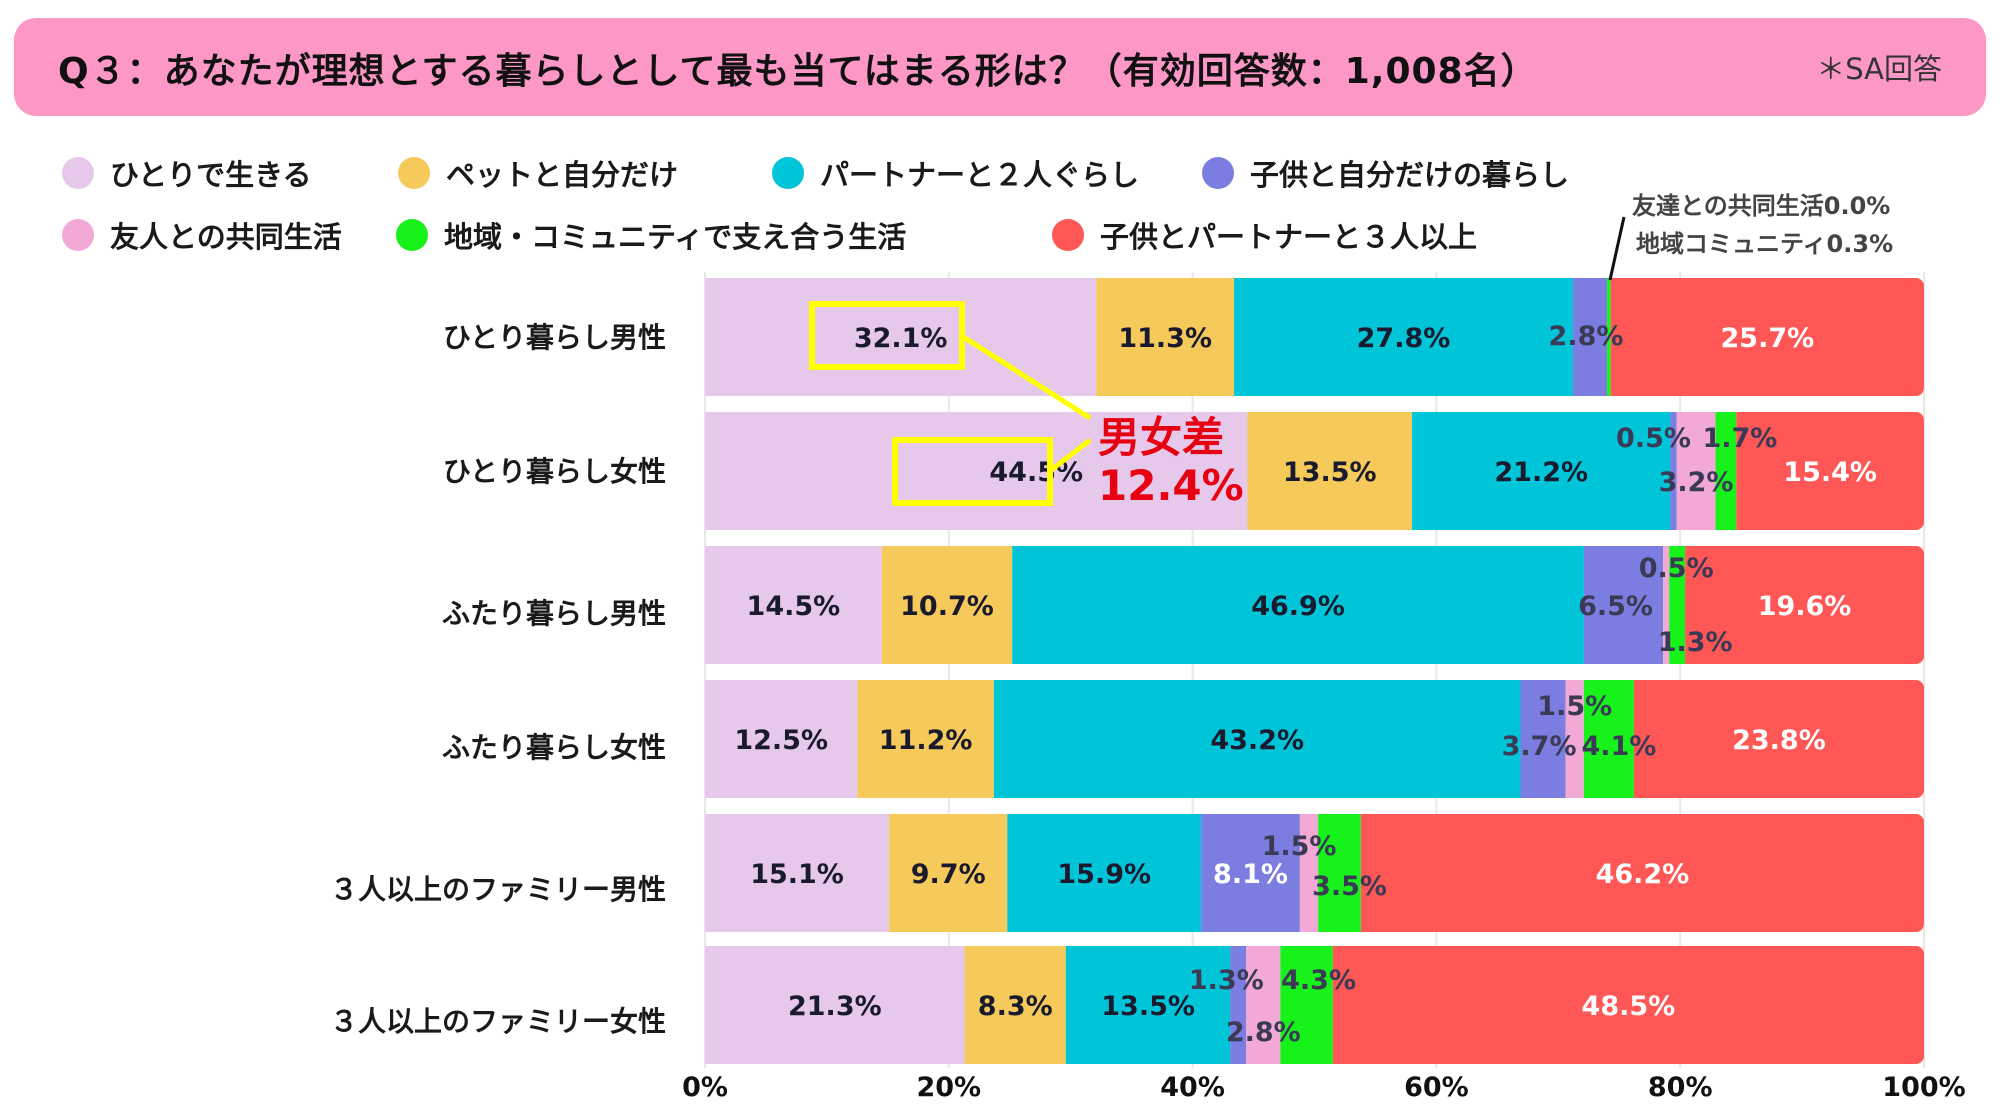 The height and width of the screenshot is (1108, 1999). What do you see at coordinates (1104, 874) in the screenshot?
I see `data-label: 15.9%` at bounding box center [1104, 874].